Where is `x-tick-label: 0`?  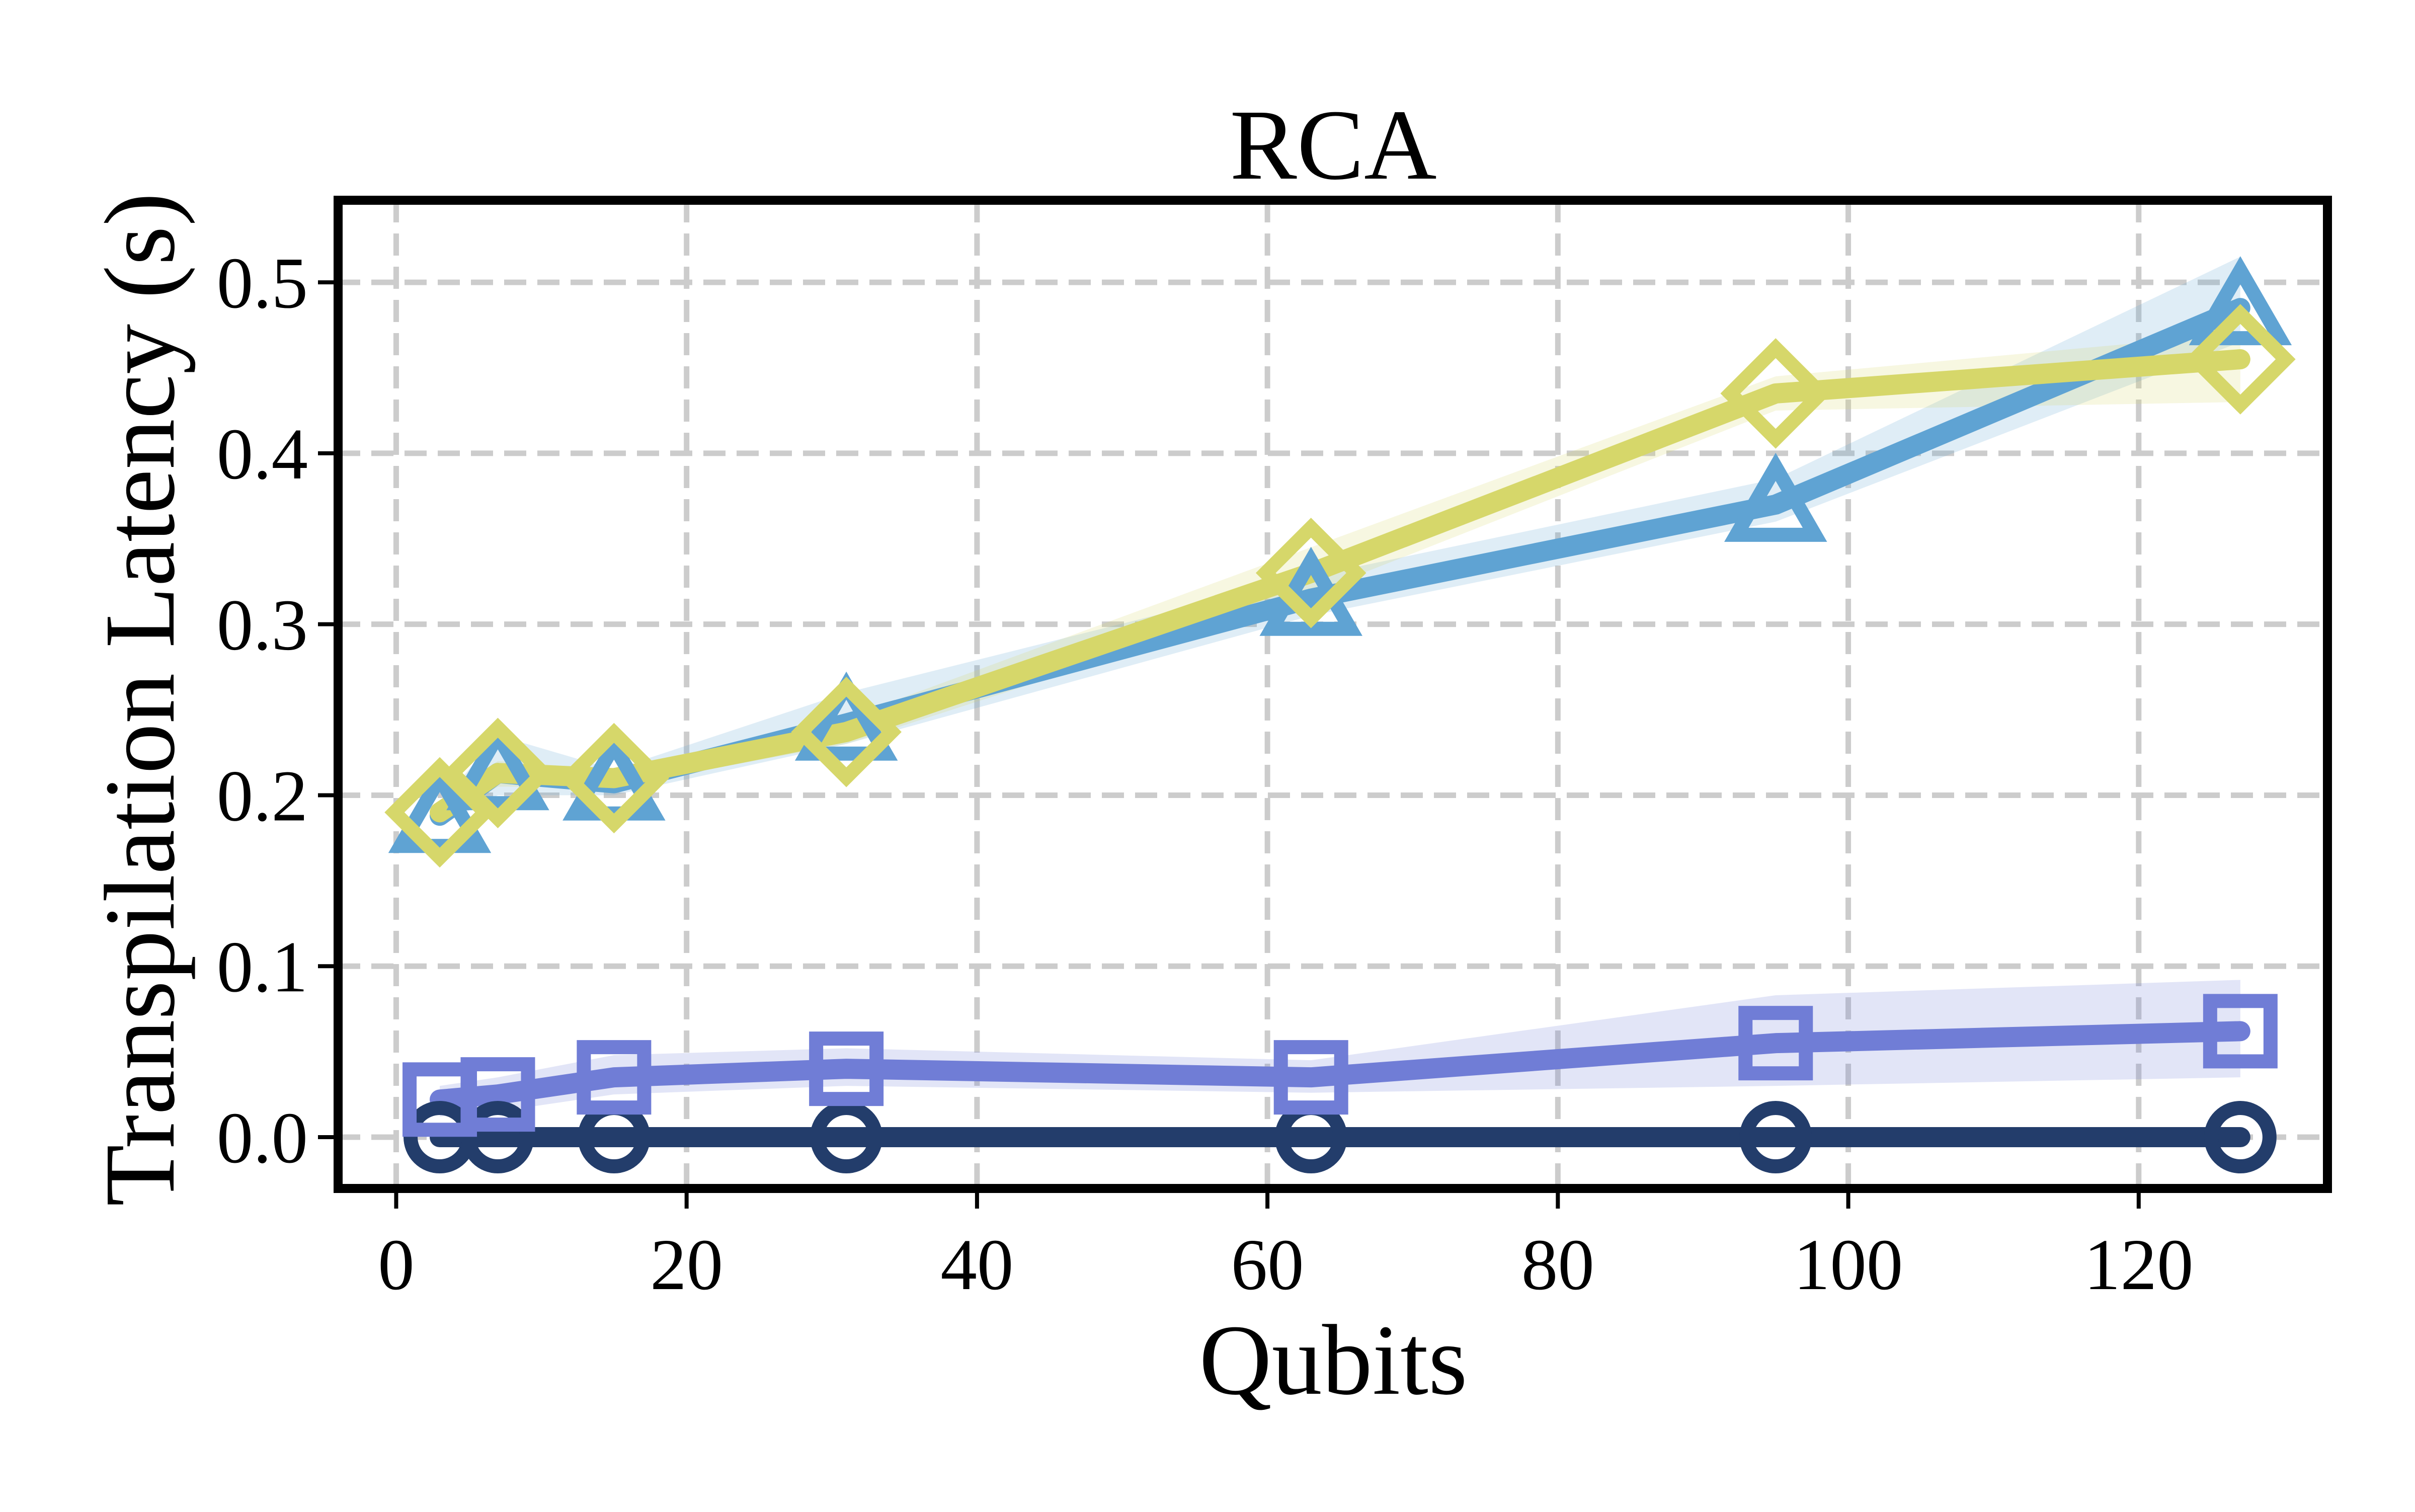 x-tick-label: 0 is located at coordinates (396, 1265).